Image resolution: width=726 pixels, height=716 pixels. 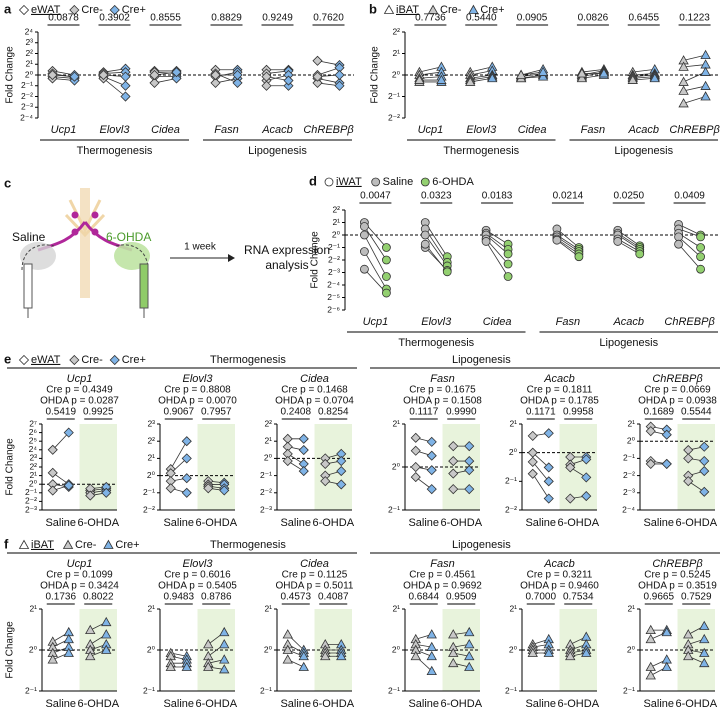 What do you see at coordinates (226, 18) in the screenshot?
I see `p-value: 0.8829` at bounding box center [226, 18].